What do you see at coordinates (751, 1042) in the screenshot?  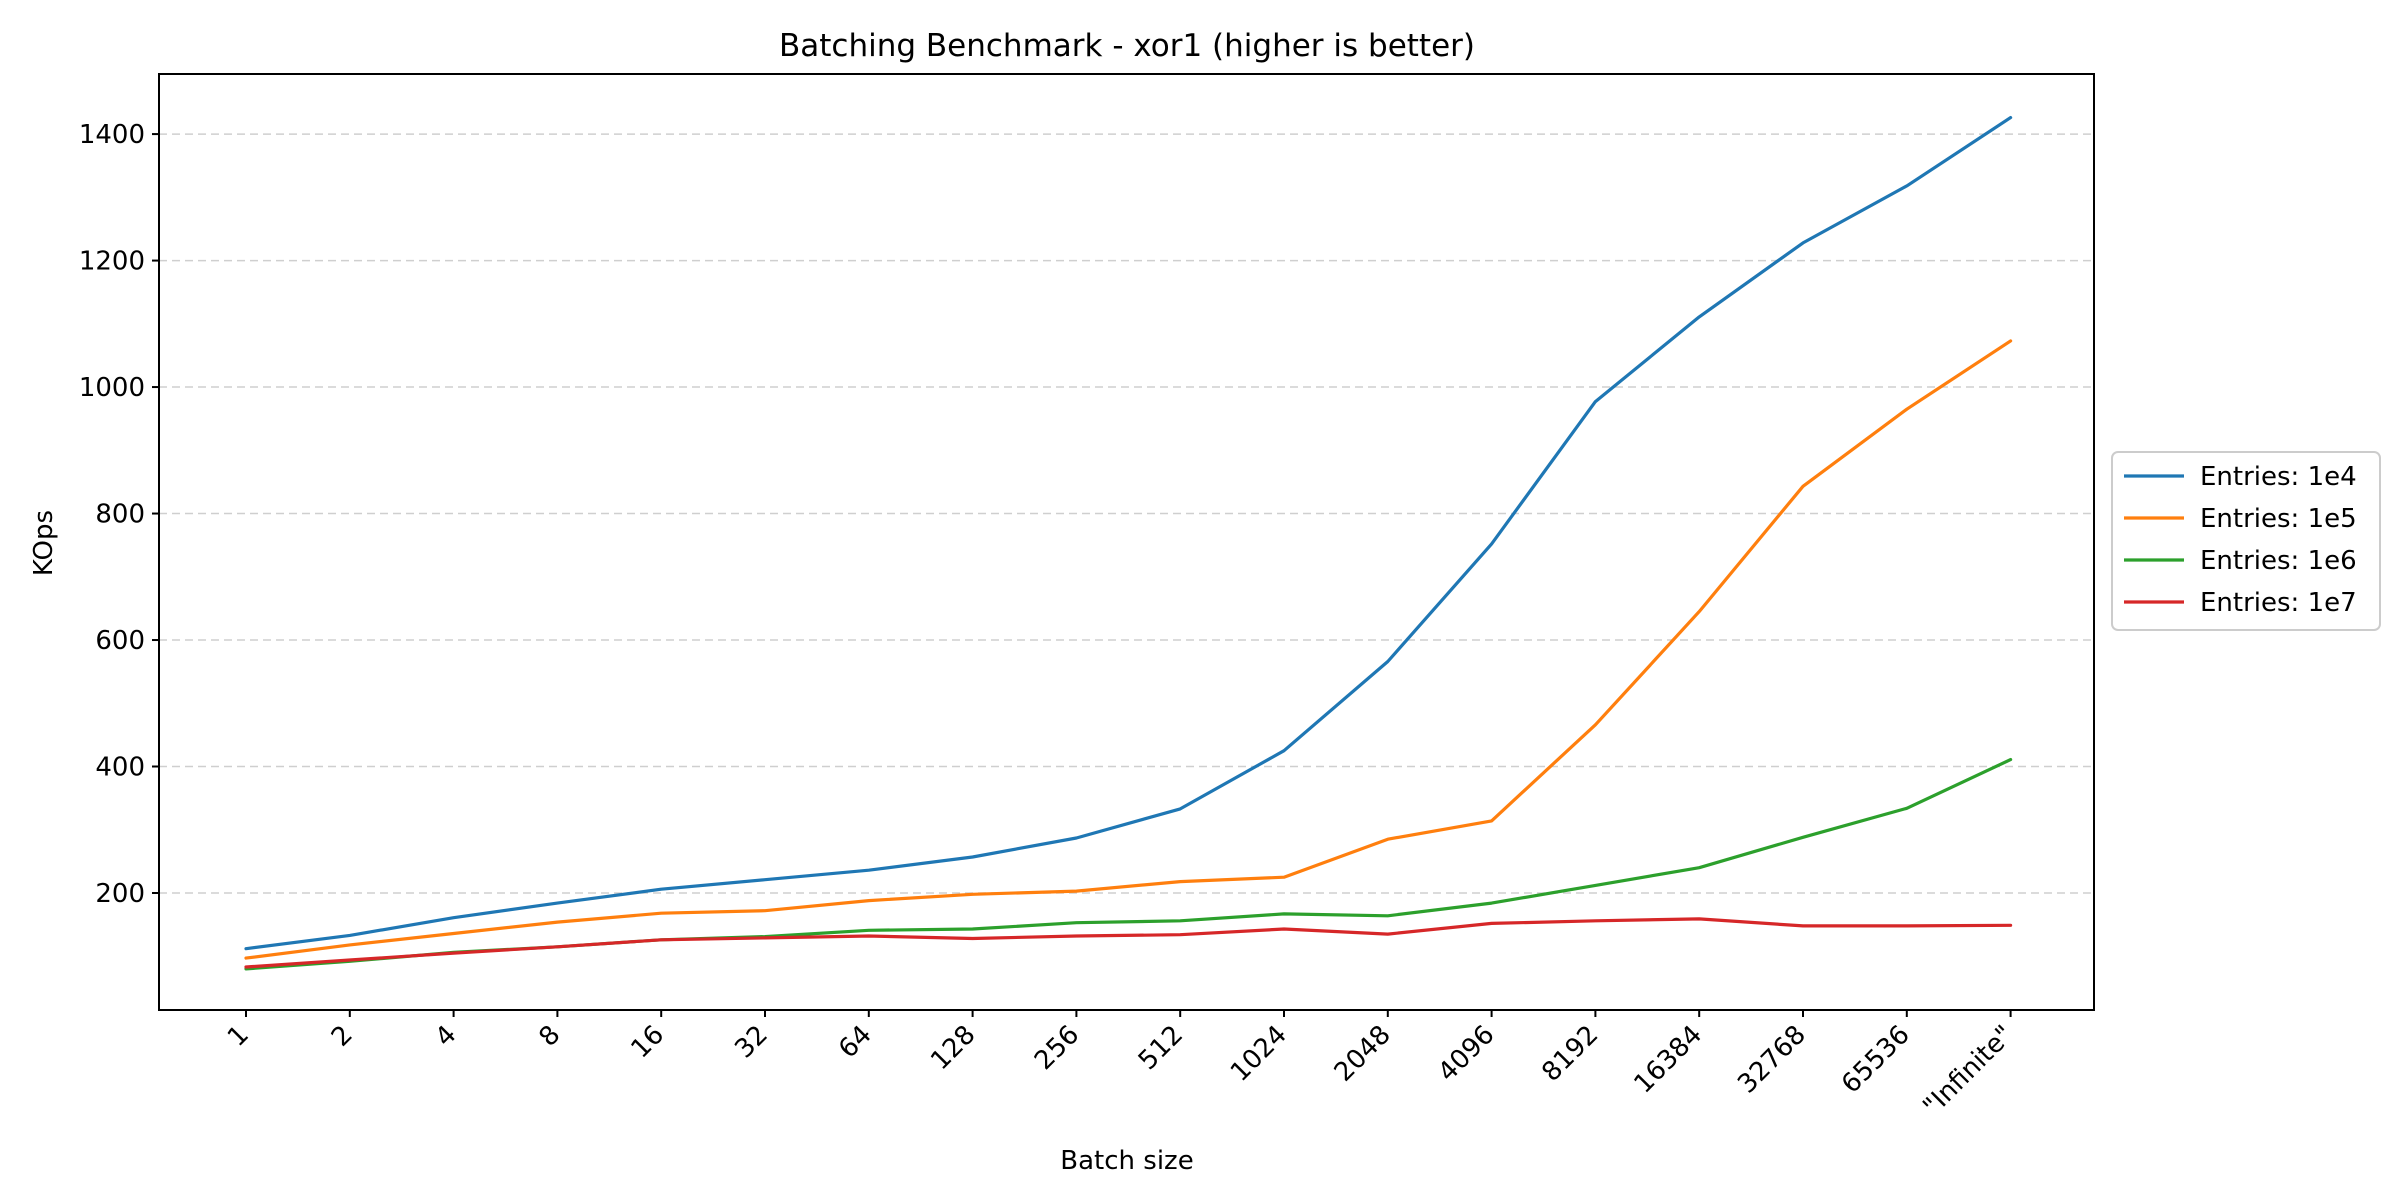 I see `x-tick-label: 32` at bounding box center [751, 1042].